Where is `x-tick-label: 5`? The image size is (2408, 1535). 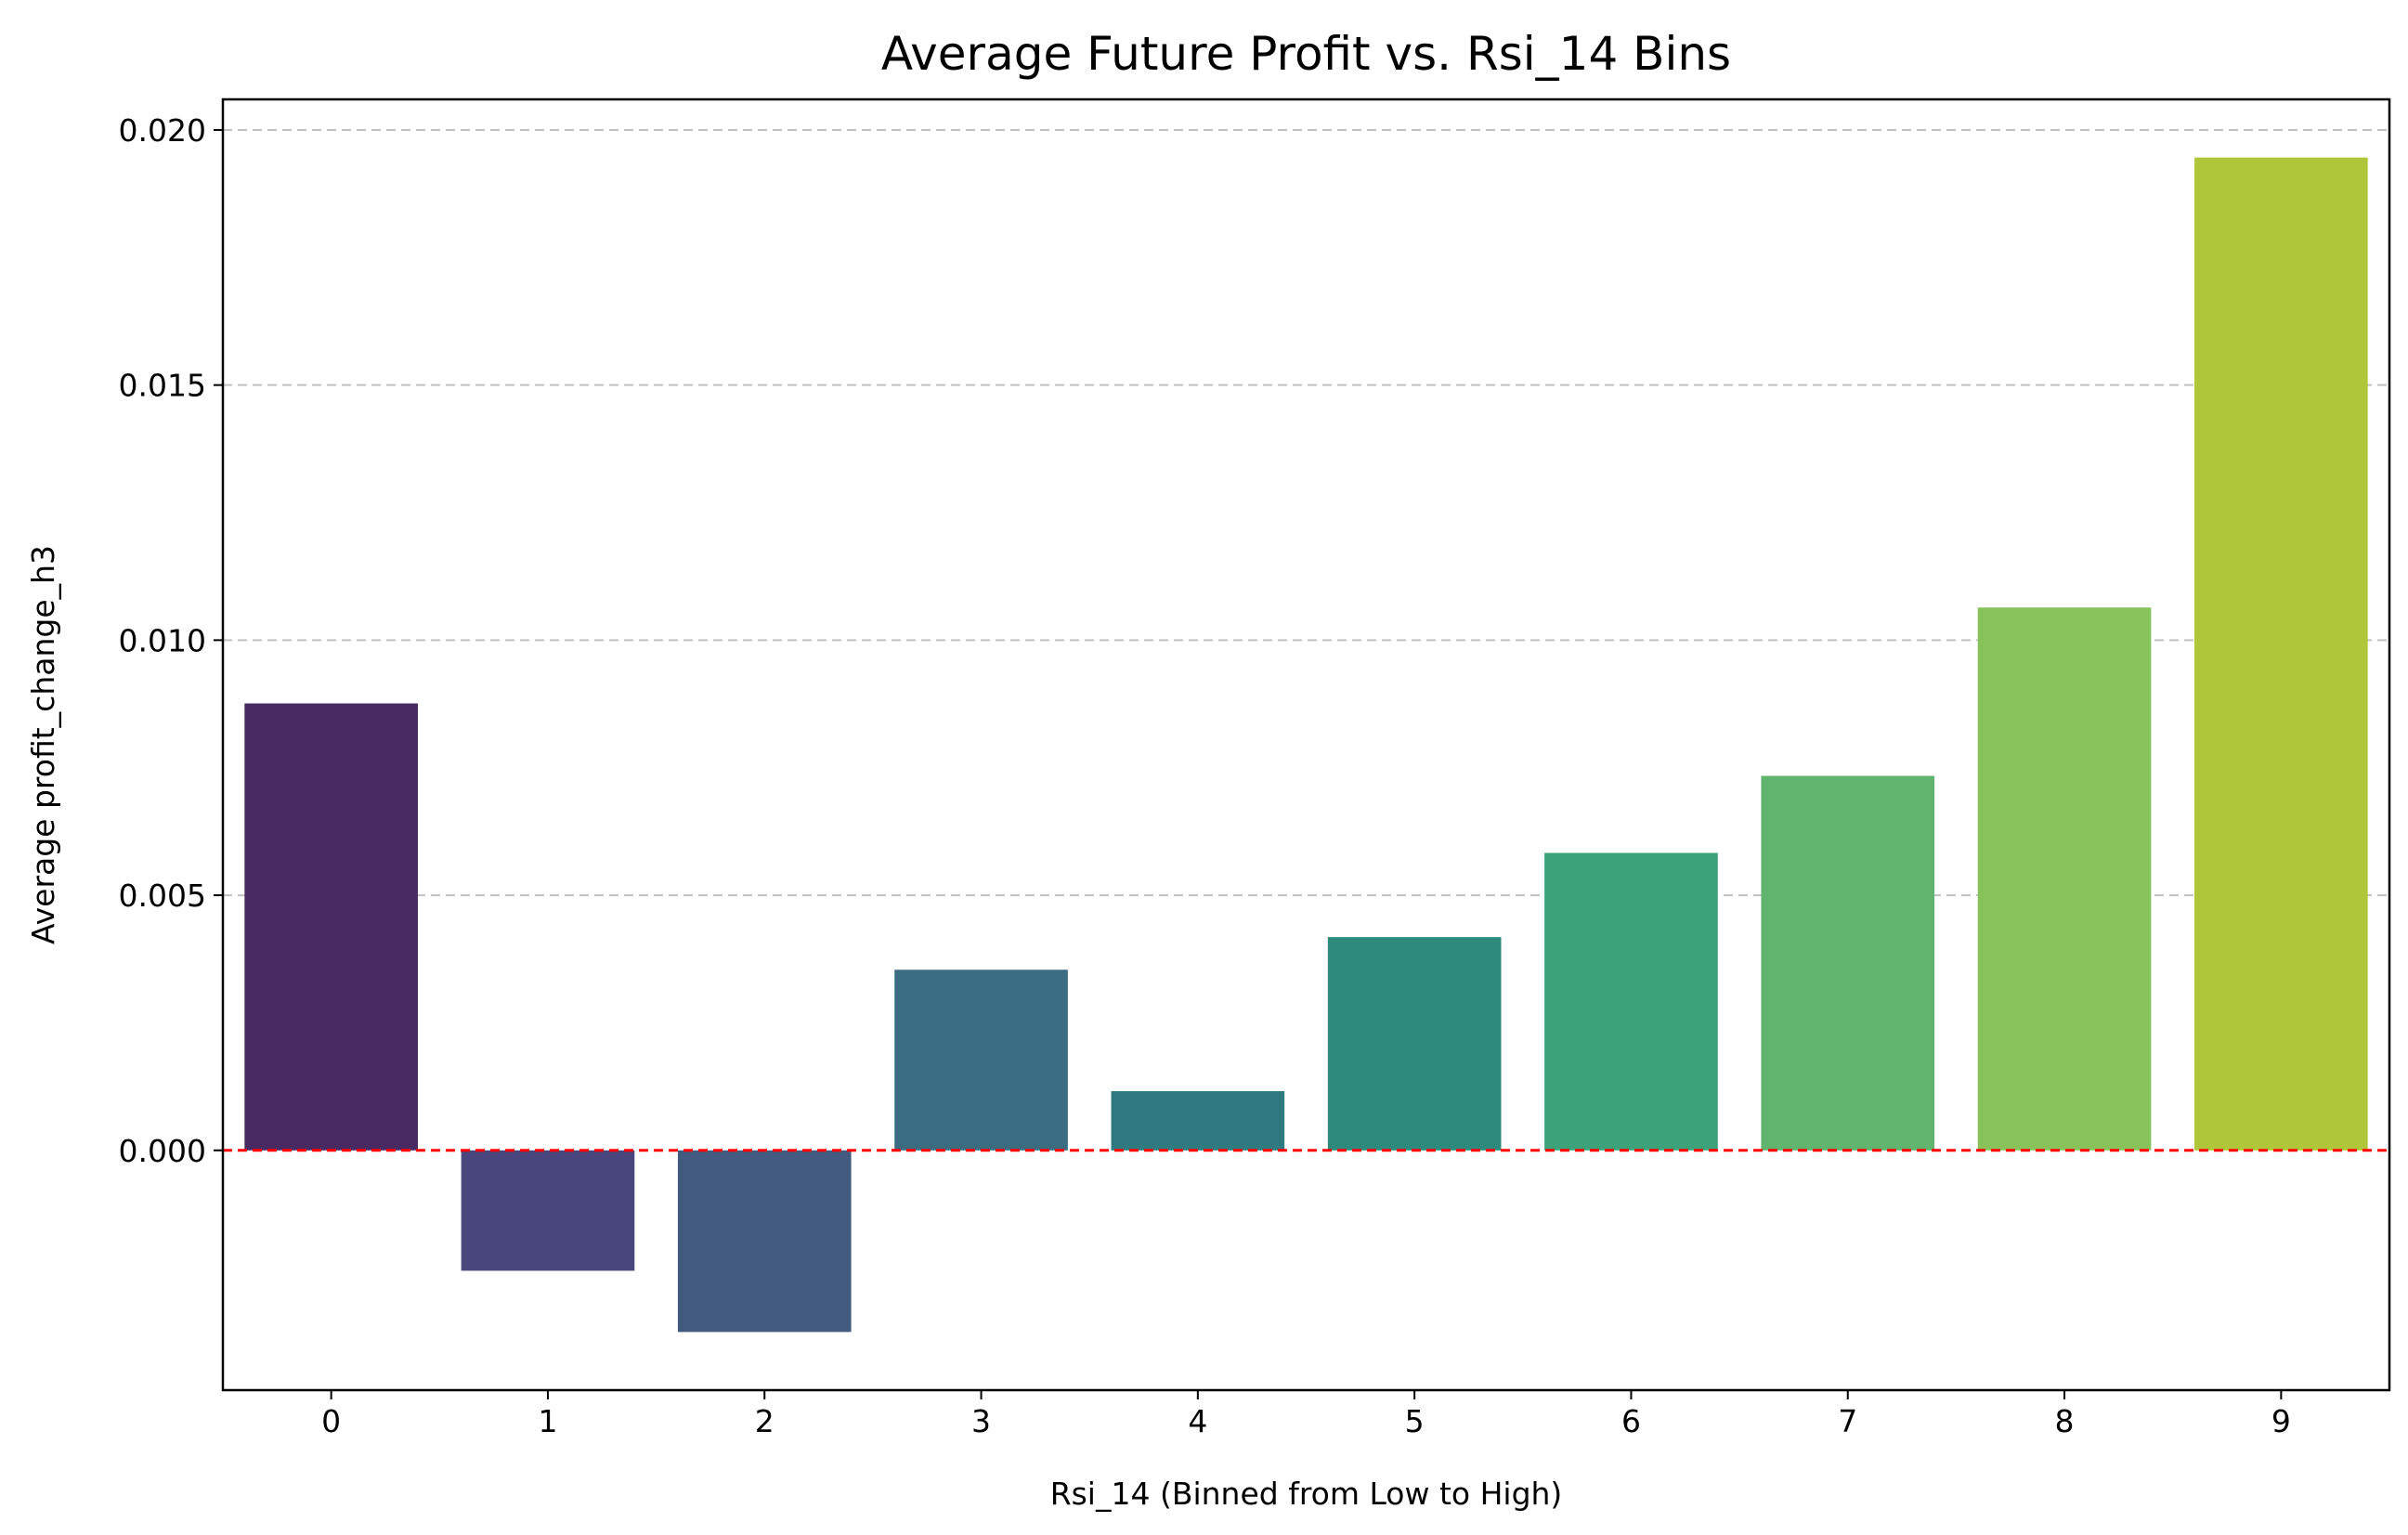
x-tick-label: 5 is located at coordinates (1415, 1421).